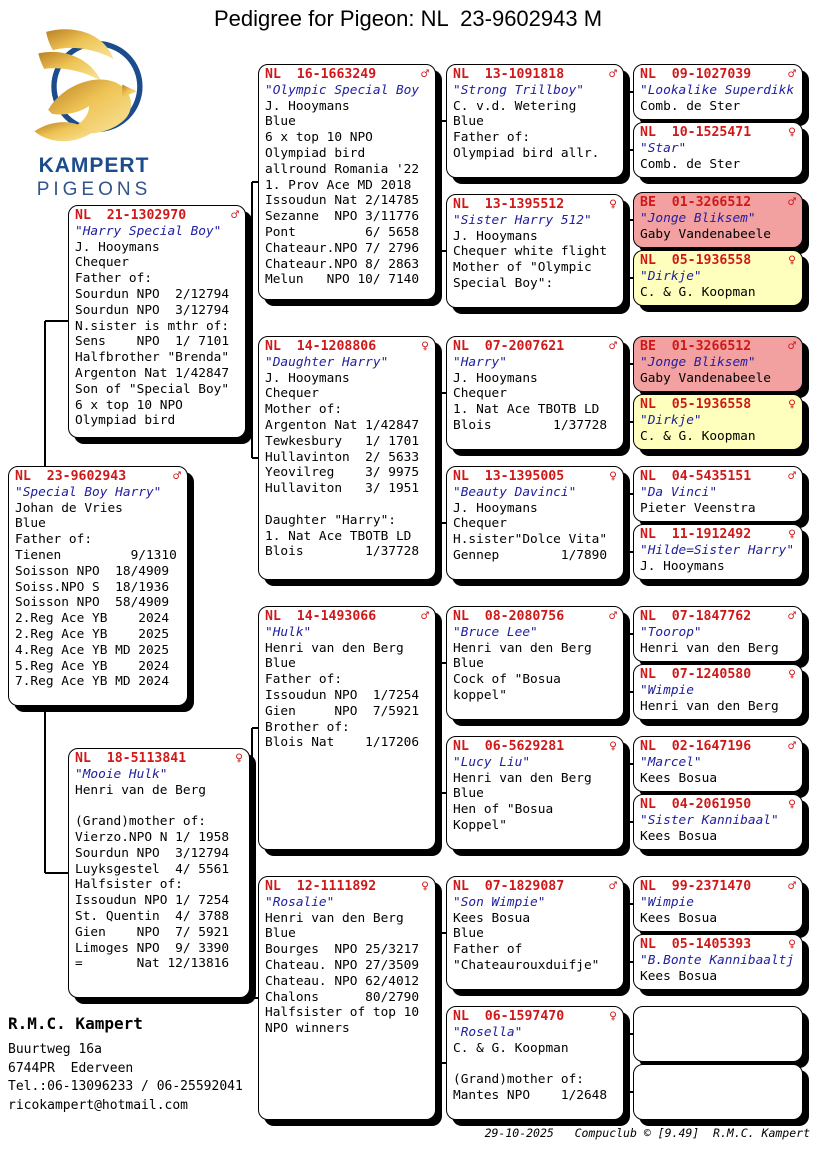 The image size is (816, 1172). What do you see at coordinates (671, 632) in the screenshot?
I see `pigeon-name: "Toorop"` at bounding box center [671, 632].